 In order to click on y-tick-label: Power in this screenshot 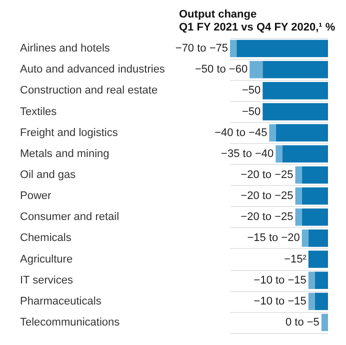, I will do `click(36, 196)`.